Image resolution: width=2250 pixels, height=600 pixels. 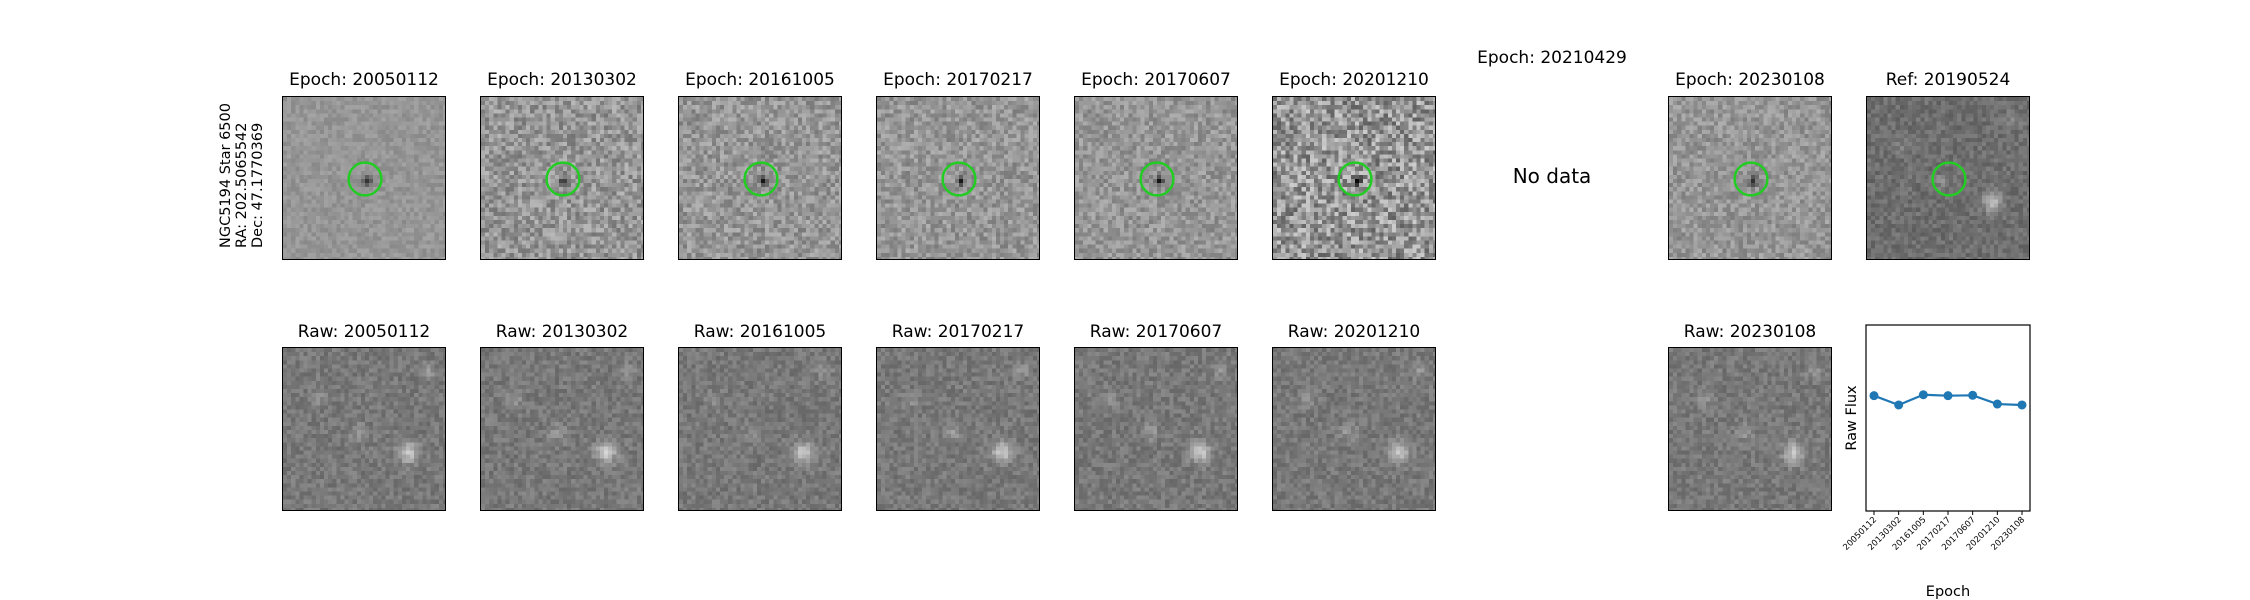 I want to click on x-axis-label: Epoch, so click(x=1948, y=592).